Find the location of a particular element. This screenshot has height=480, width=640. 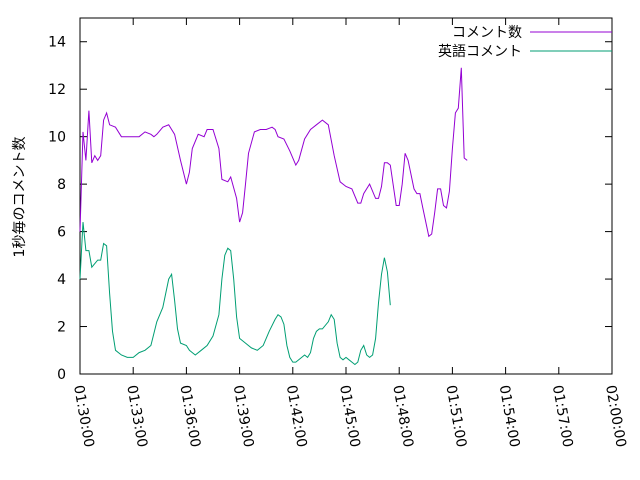

x-tick-label: 01:48:00 is located at coordinates (402, 416).